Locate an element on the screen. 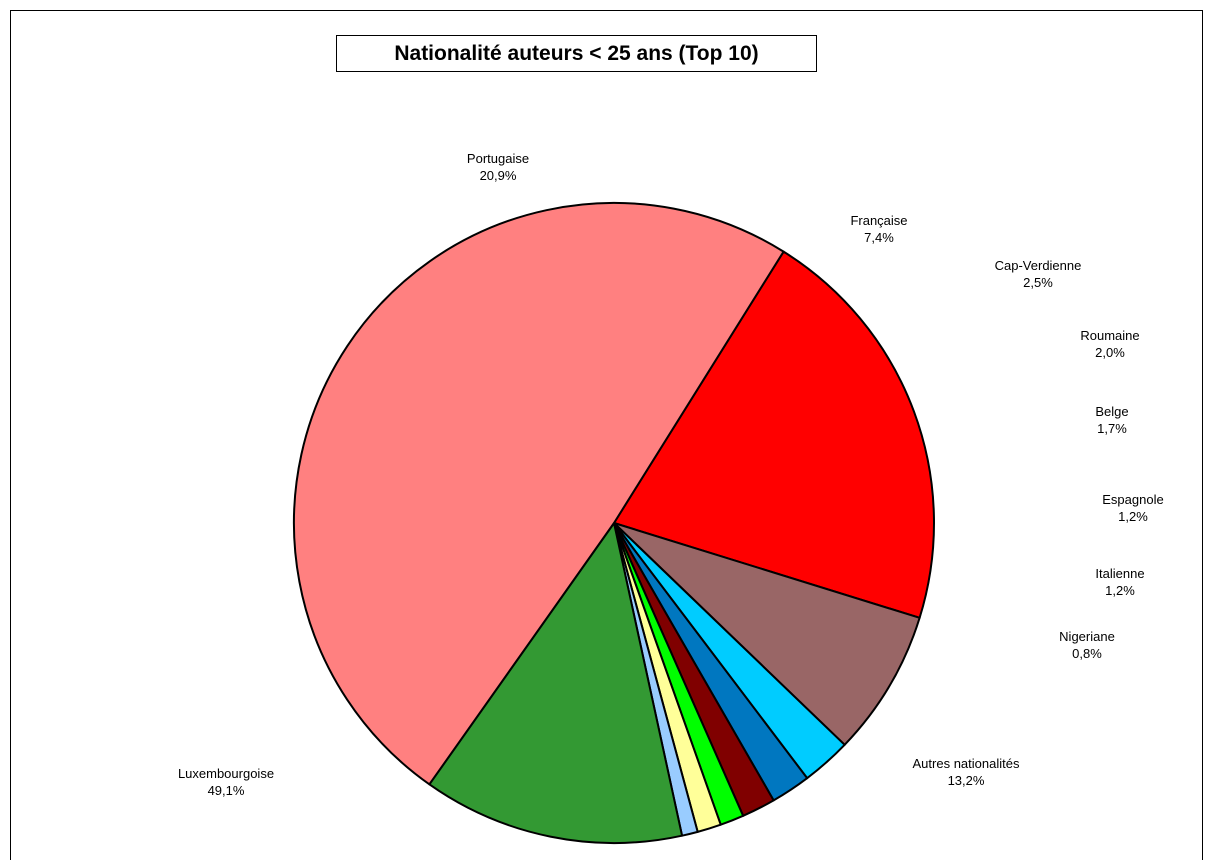  slice-value-label: 1,7% is located at coordinates (1112, 428).